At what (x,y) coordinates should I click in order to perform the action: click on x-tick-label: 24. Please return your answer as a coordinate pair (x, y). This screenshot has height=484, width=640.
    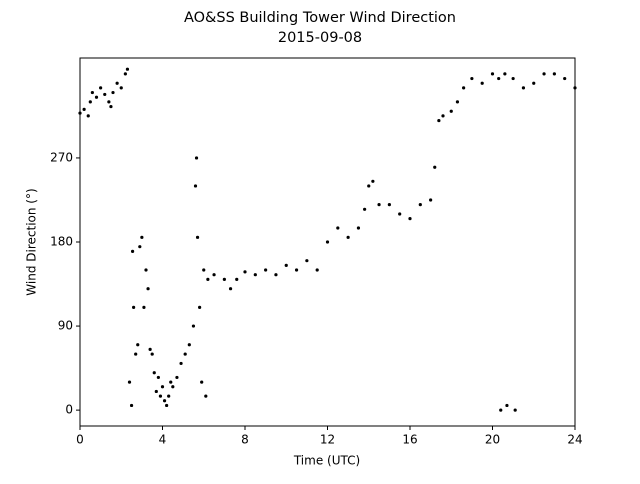
    Looking at the image, I should click on (574, 440).